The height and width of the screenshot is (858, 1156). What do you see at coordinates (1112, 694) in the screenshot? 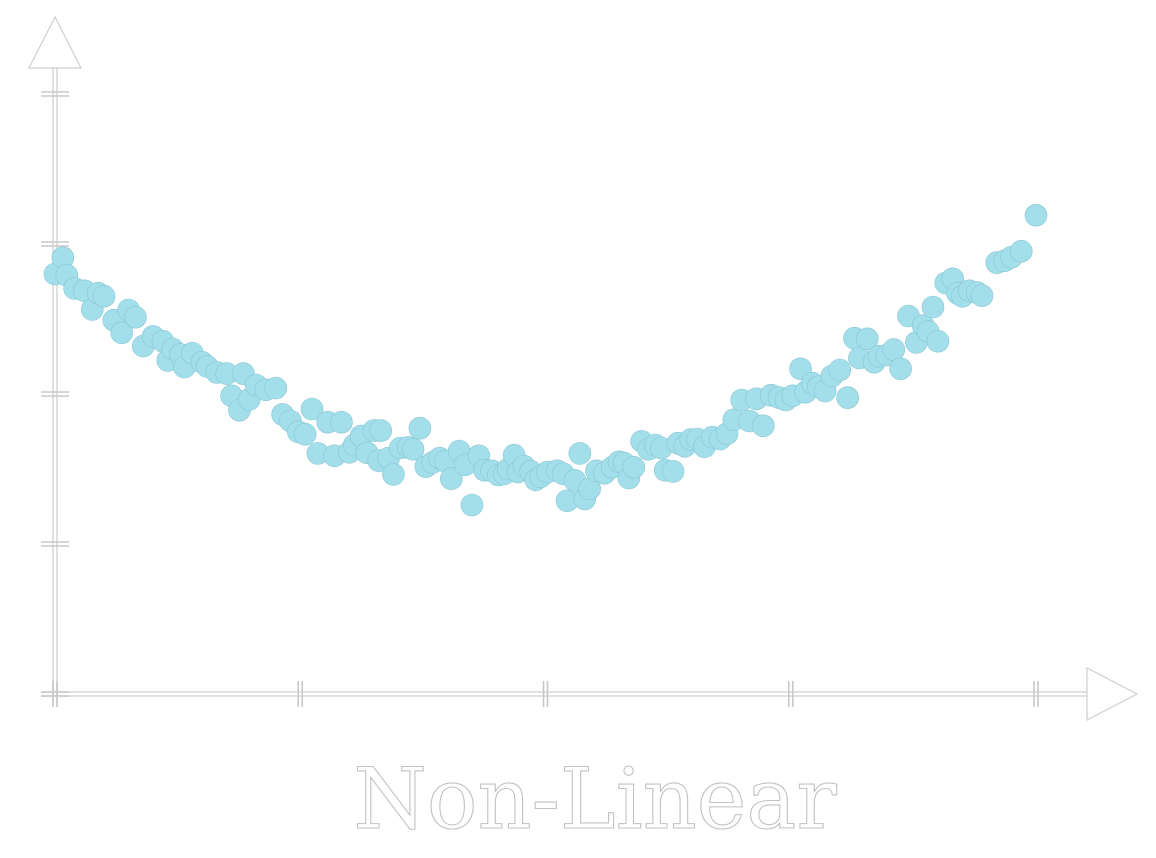
I see `x-axis-arrow-icon` at bounding box center [1112, 694].